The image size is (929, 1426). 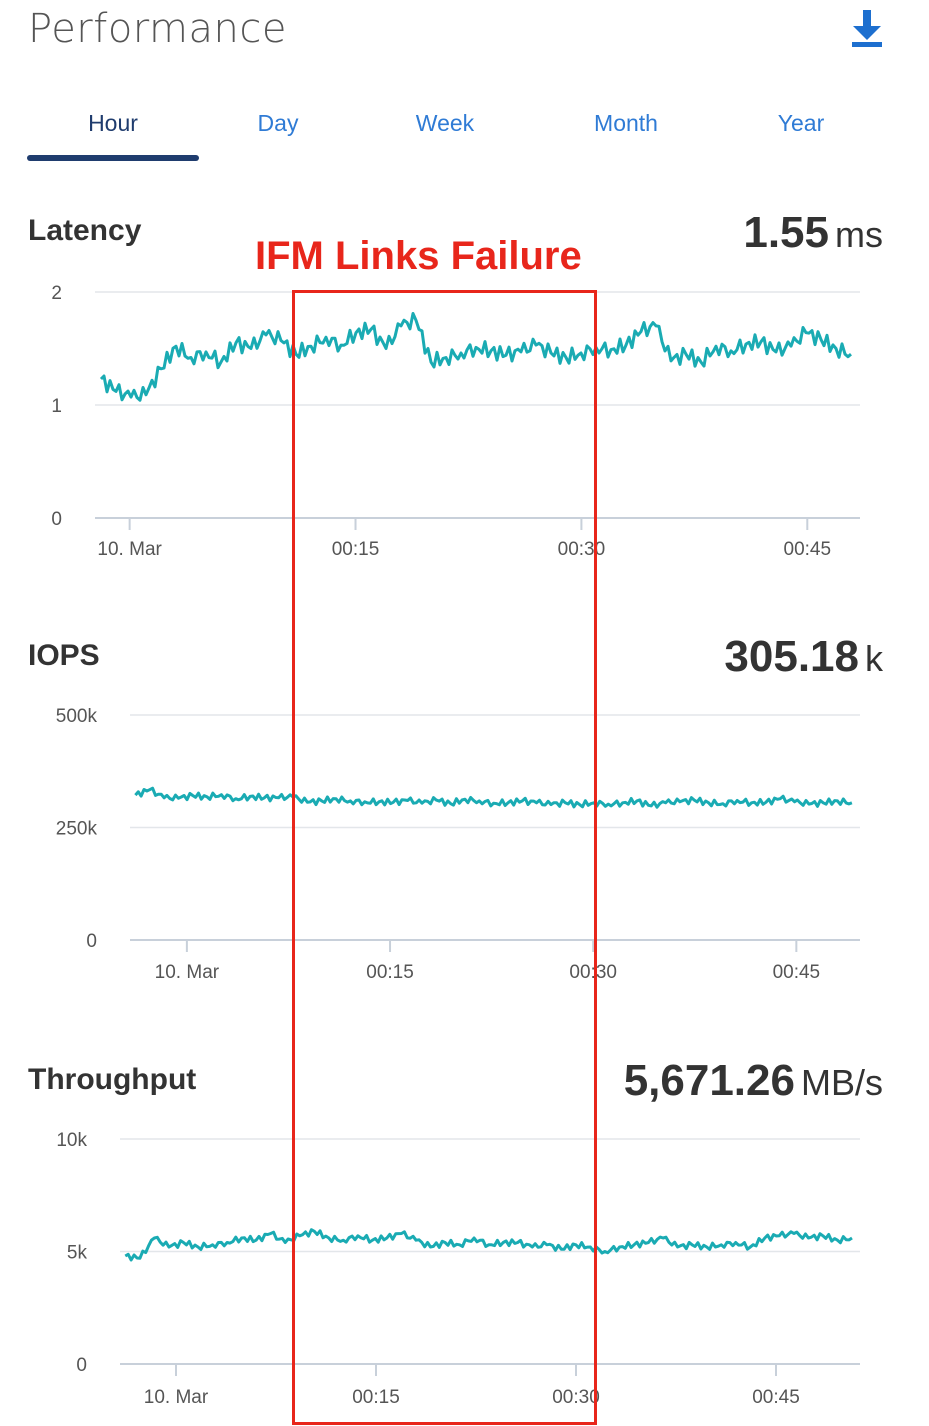 What do you see at coordinates (85, 230) in the screenshot?
I see `latency-title: Latency` at bounding box center [85, 230].